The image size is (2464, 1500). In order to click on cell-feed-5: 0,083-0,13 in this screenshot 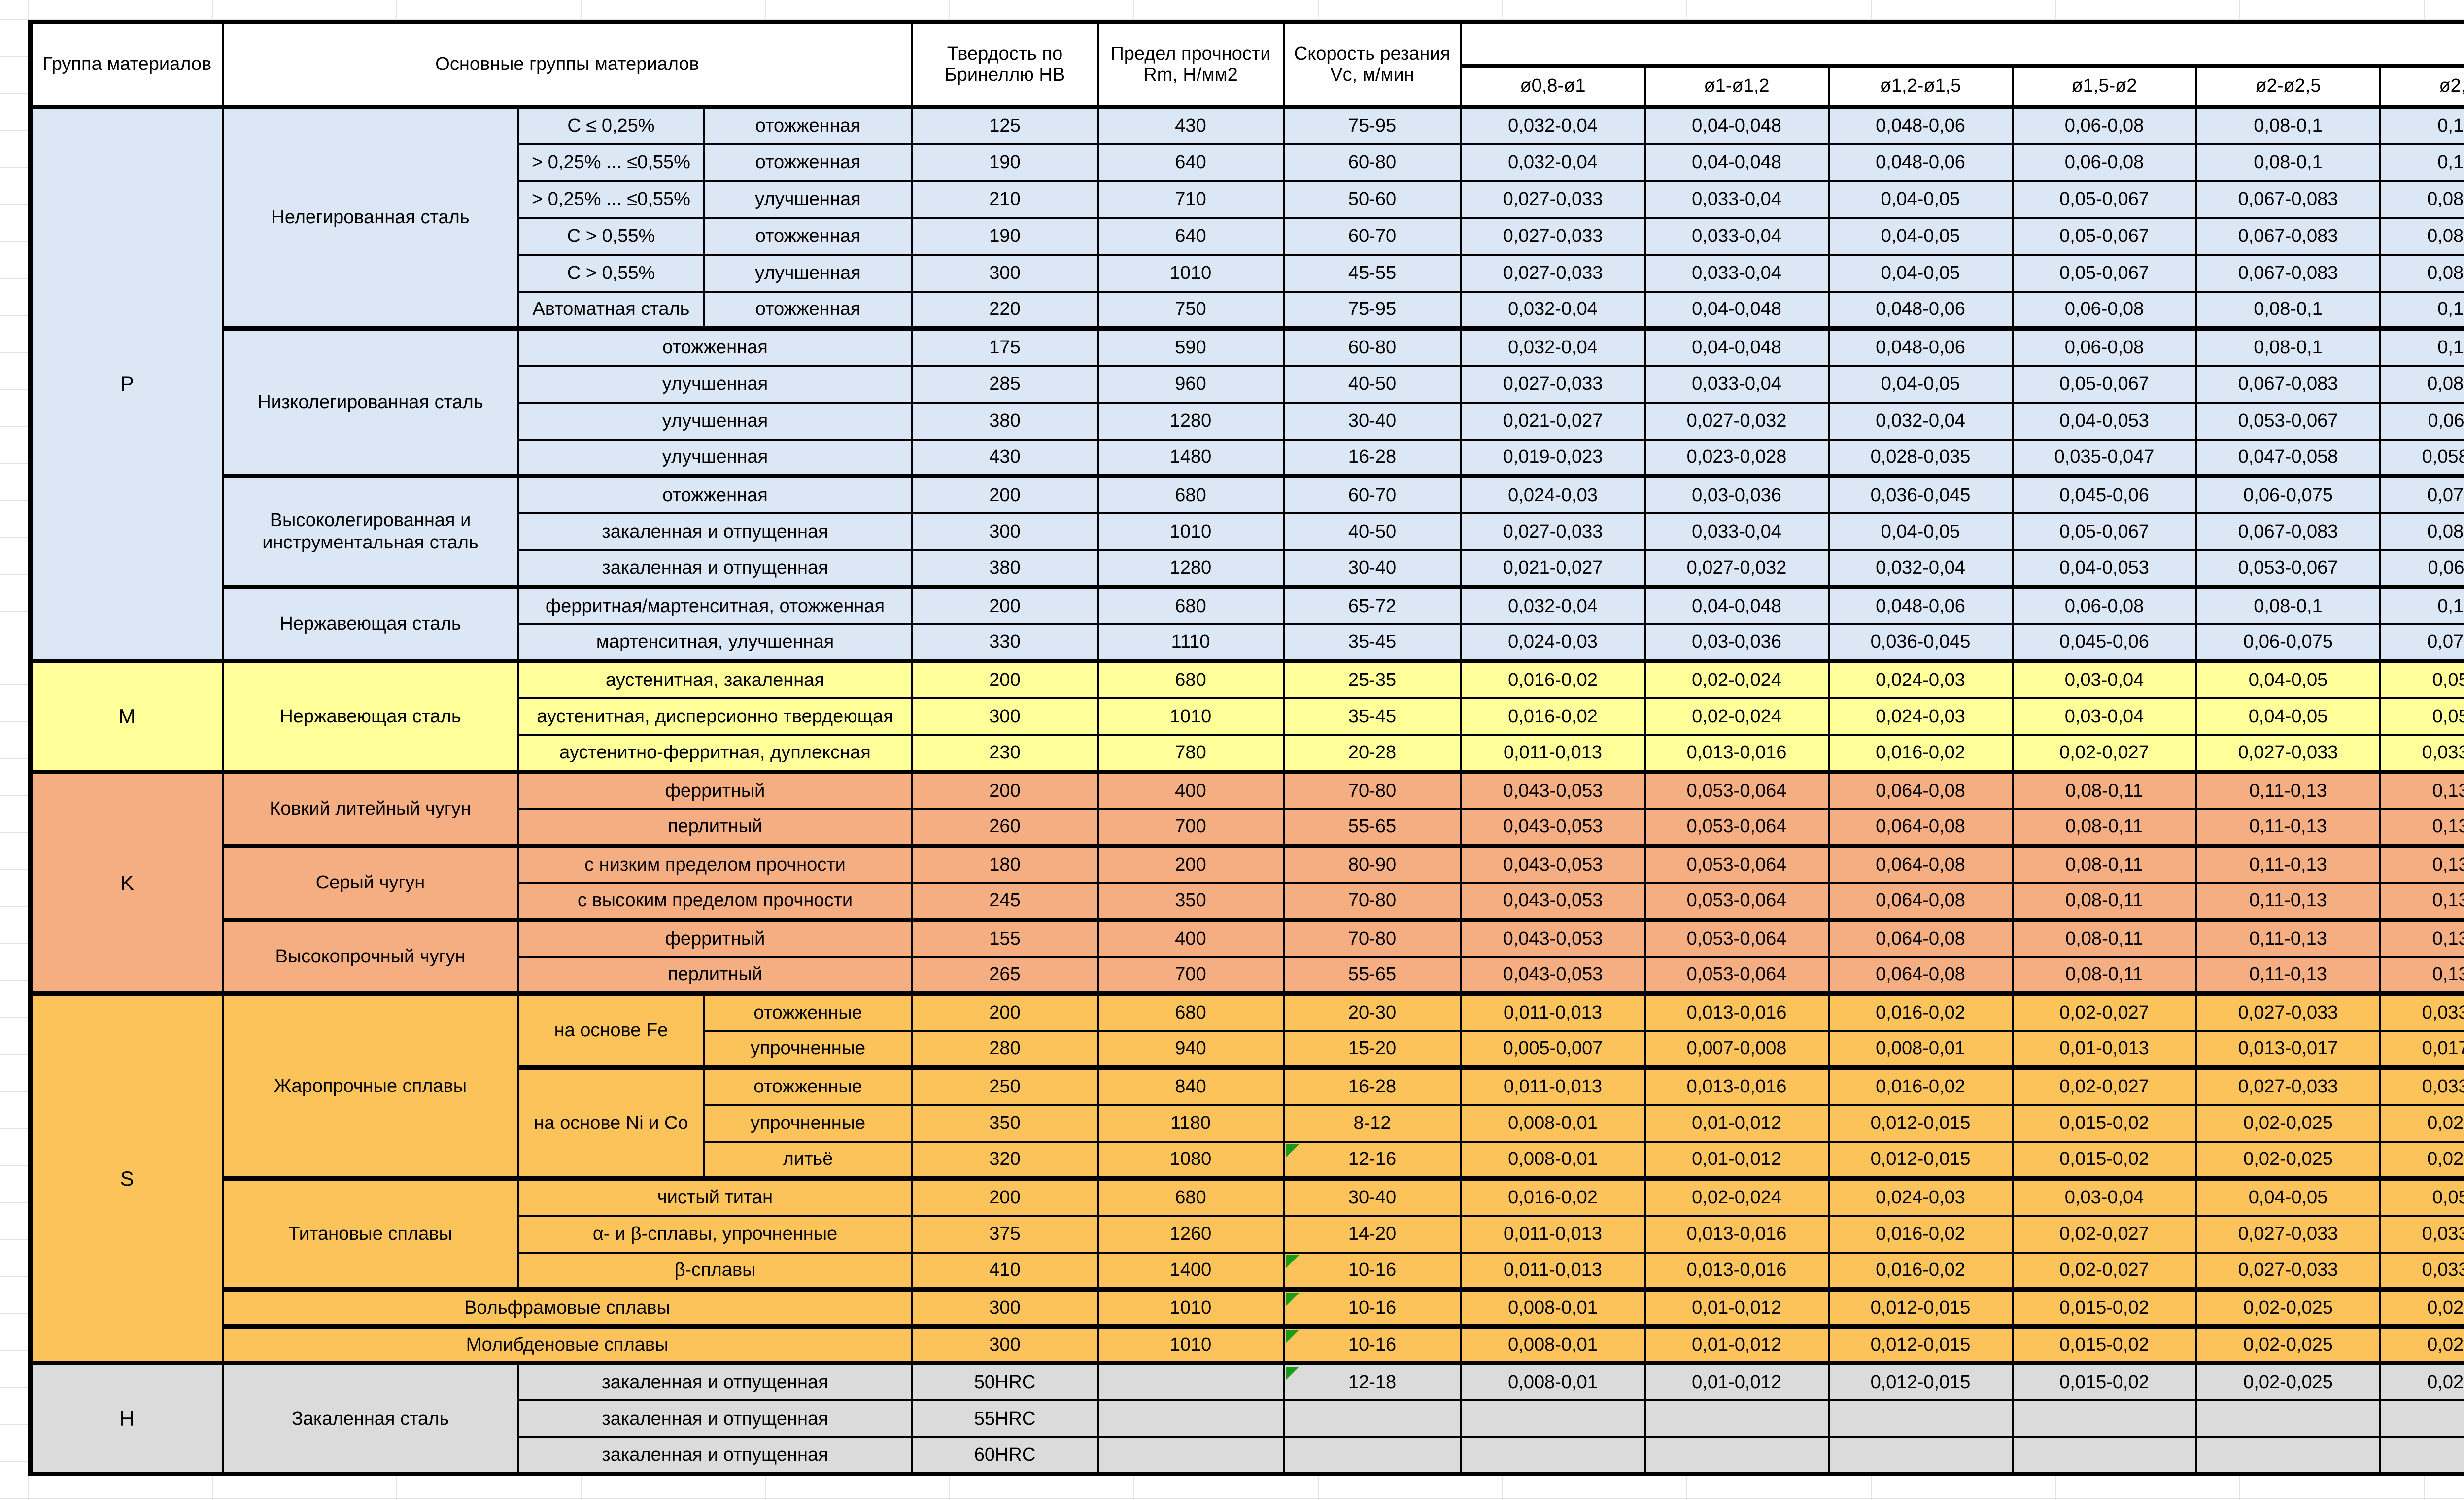, I will do `click(2421, 384)`.